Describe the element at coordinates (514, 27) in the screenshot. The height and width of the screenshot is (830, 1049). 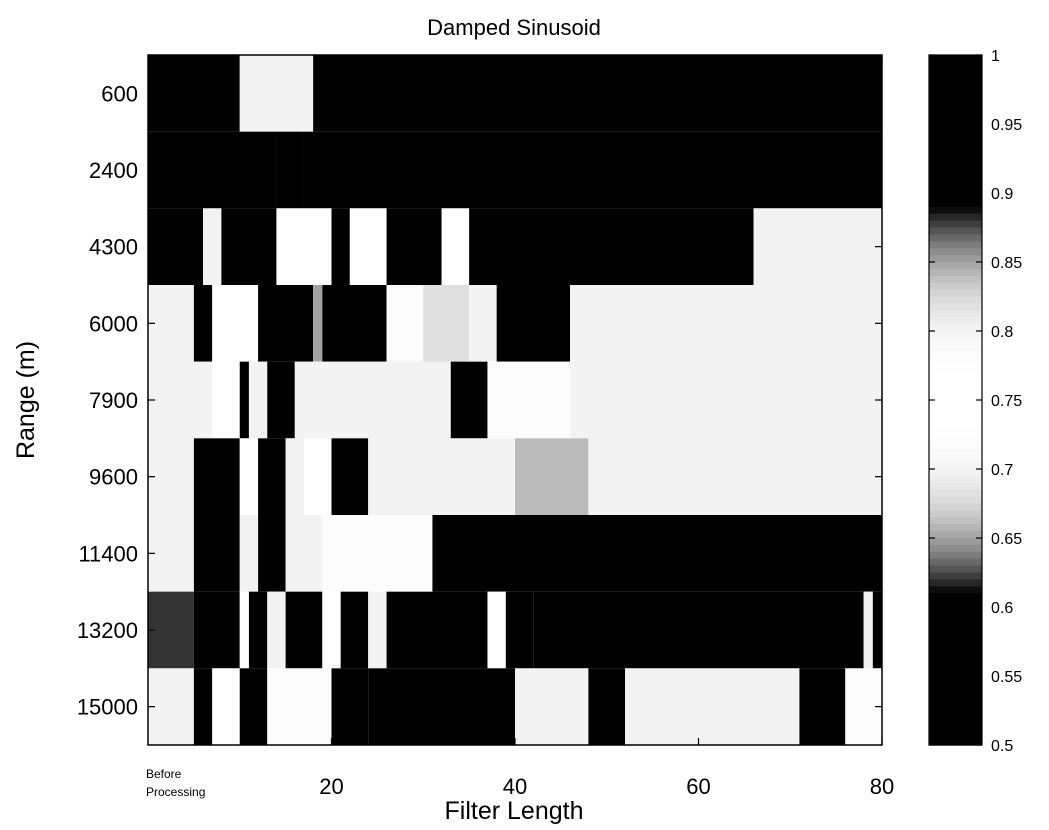
I see `chart-title: Damped Sinusoid` at that location.